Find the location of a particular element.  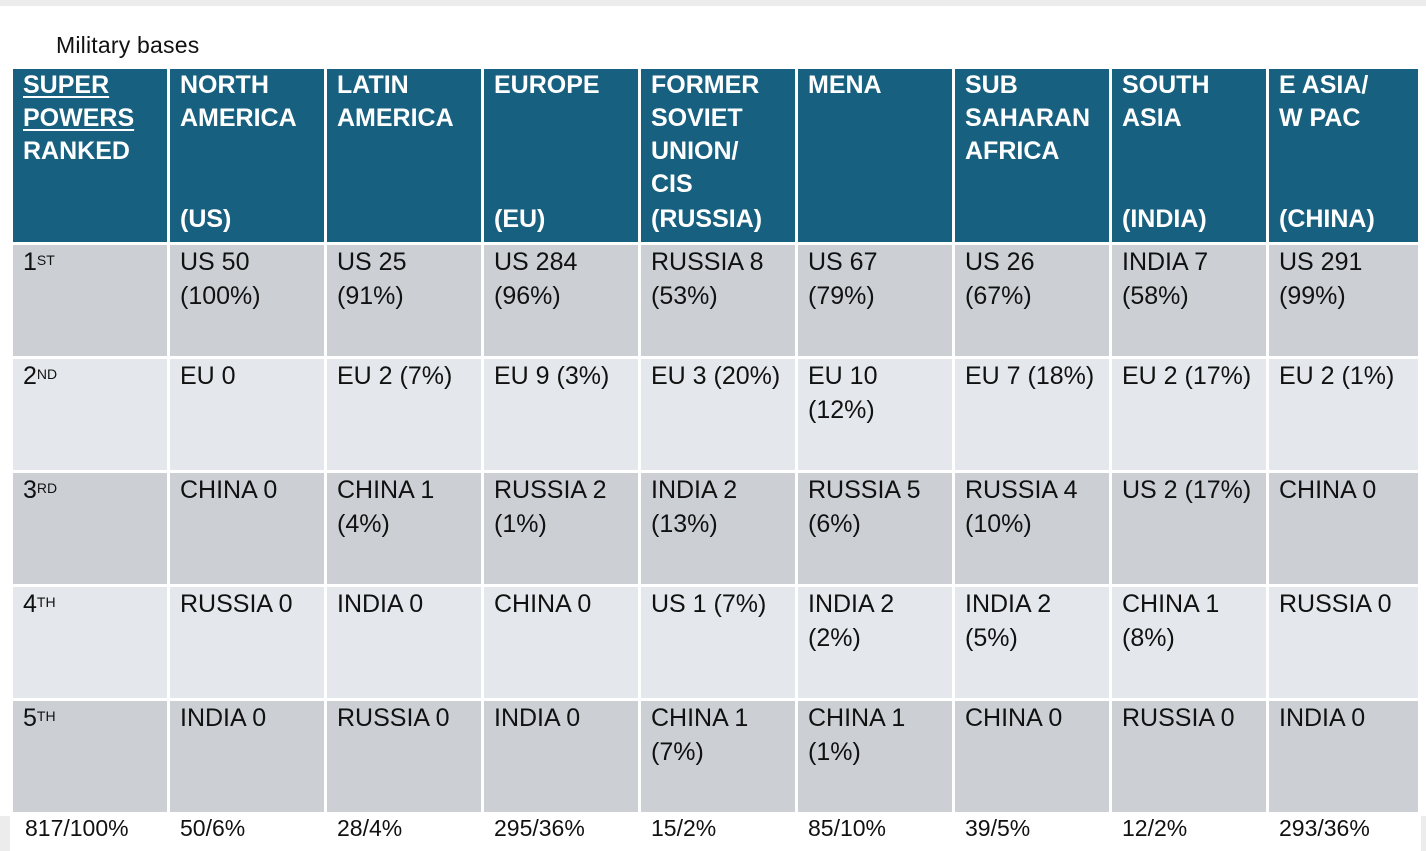

table-cell: US 67 (79%) is located at coordinates (875, 300).